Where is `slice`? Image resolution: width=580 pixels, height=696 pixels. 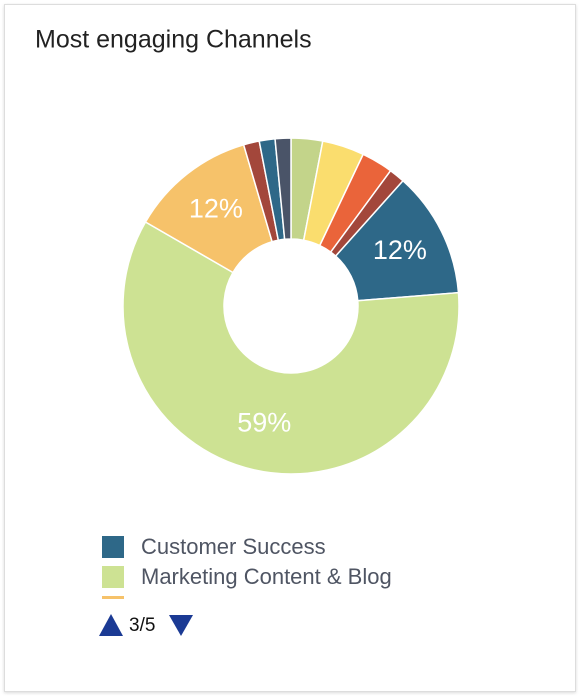 slice is located at coordinates (283, 189).